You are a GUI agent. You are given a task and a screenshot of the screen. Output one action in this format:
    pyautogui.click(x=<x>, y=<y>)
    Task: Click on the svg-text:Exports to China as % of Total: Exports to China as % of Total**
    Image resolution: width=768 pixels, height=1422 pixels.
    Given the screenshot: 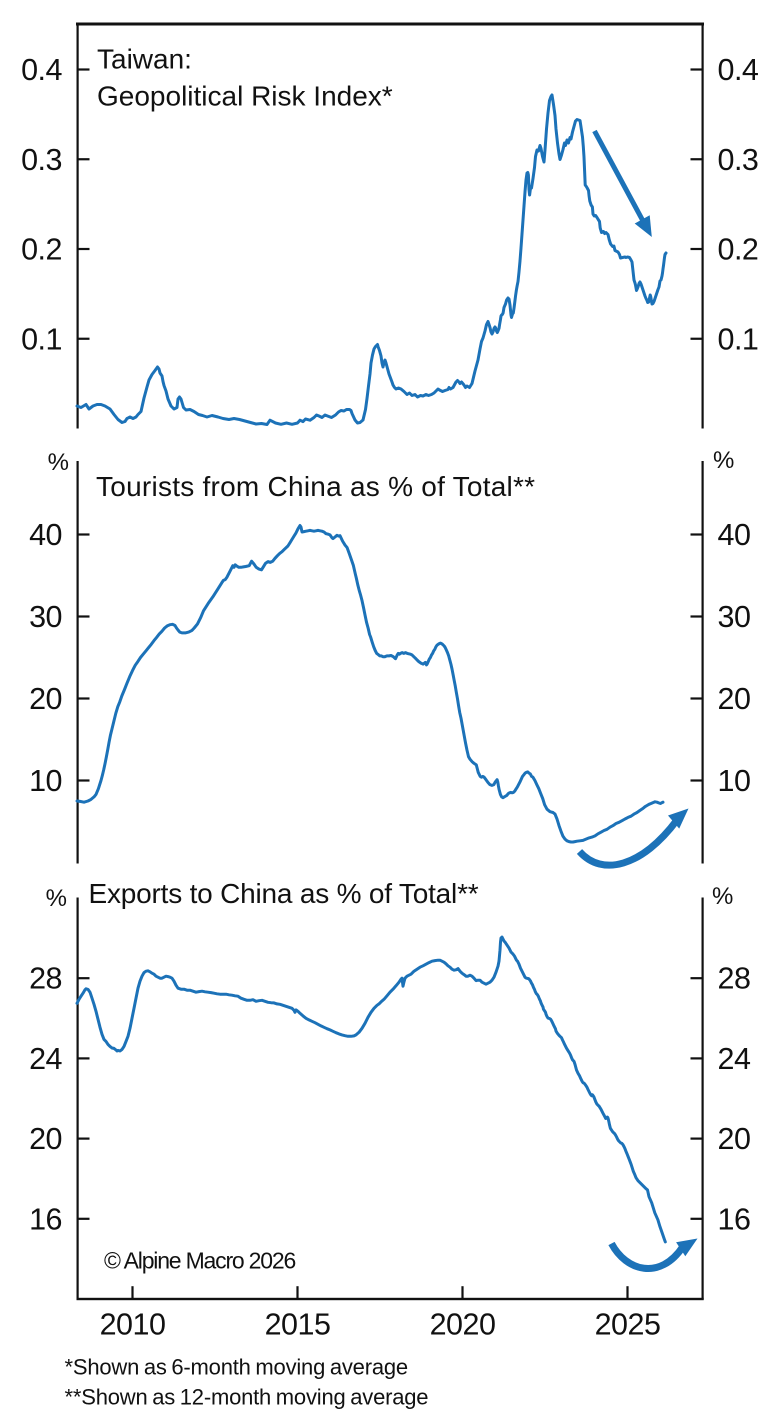 What is the action you would take?
    pyautogui.click(x=284, y=893)
    